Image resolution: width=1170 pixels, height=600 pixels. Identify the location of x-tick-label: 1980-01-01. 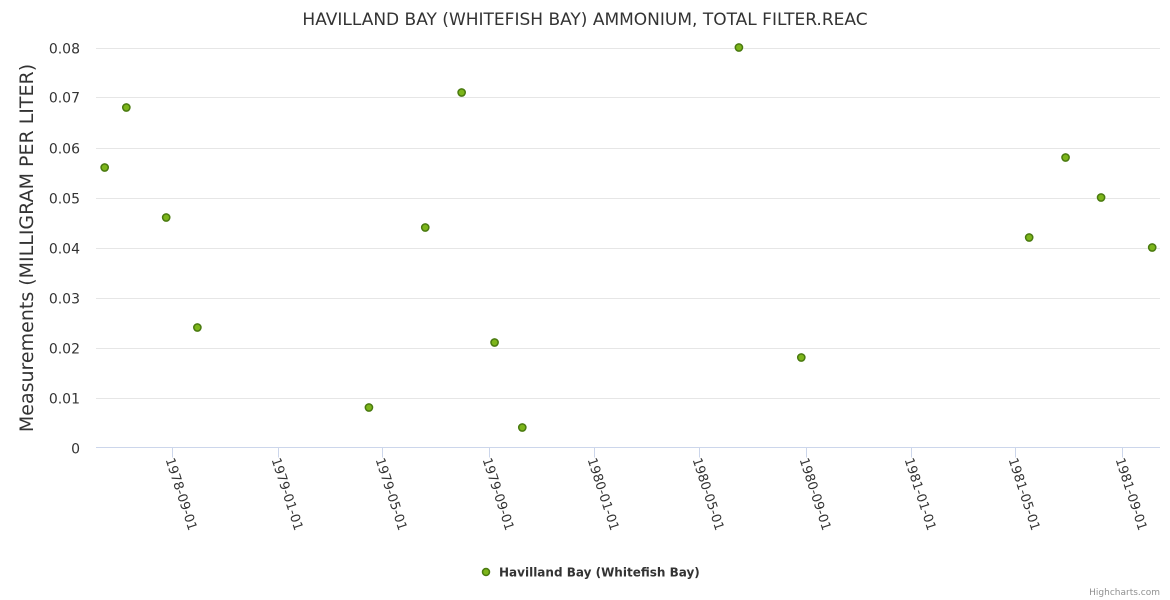
(603, 494).